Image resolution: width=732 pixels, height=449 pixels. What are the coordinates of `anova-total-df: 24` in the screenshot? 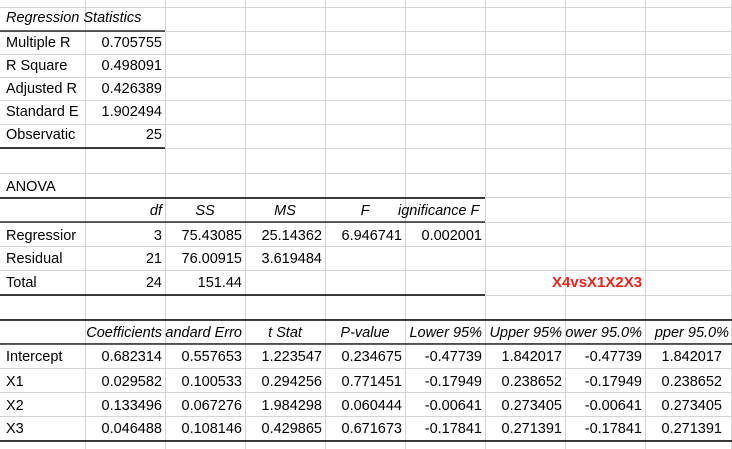 It's located at (153, 283).